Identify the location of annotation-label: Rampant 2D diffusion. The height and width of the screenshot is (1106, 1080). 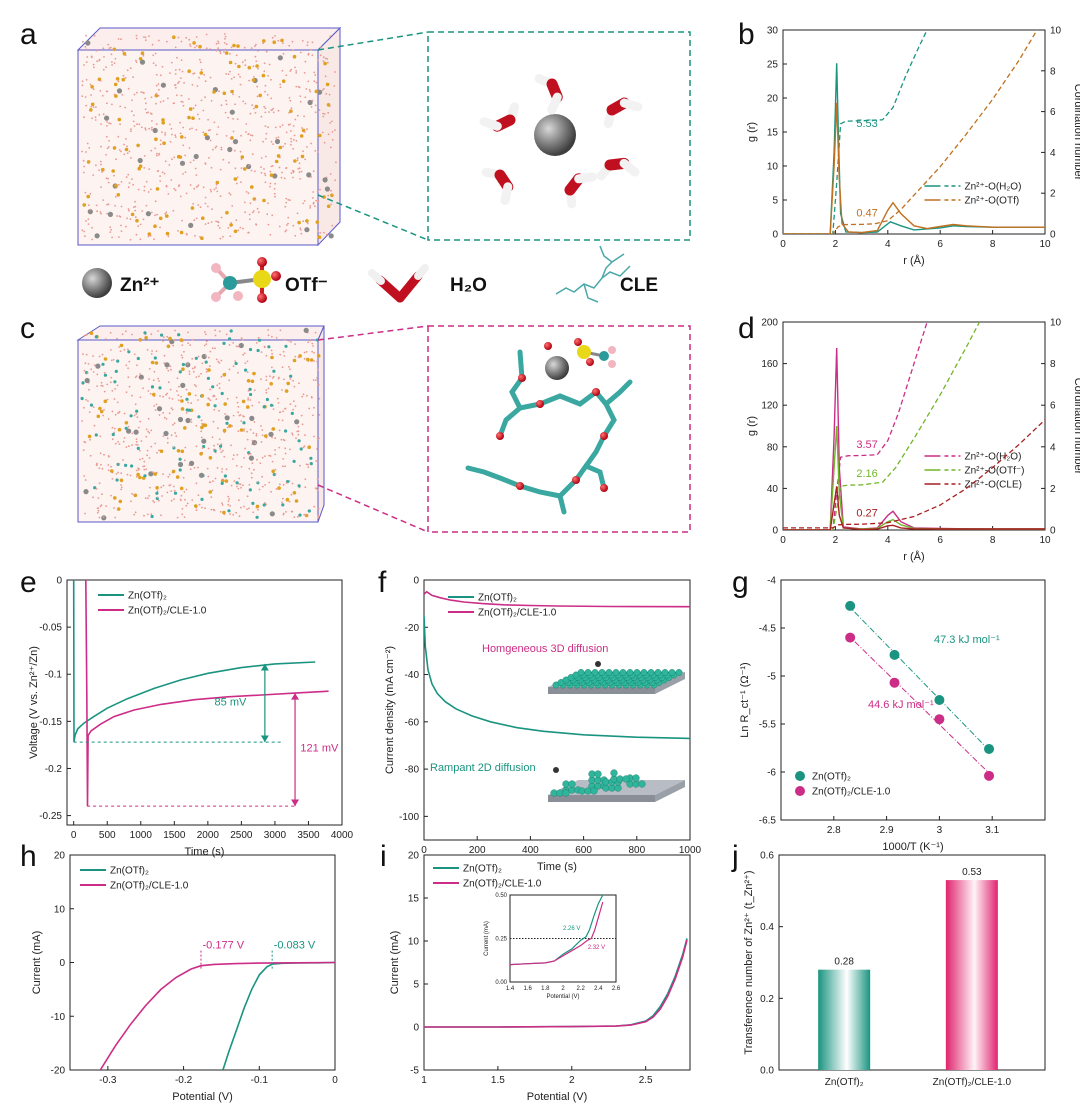
(483, 768).